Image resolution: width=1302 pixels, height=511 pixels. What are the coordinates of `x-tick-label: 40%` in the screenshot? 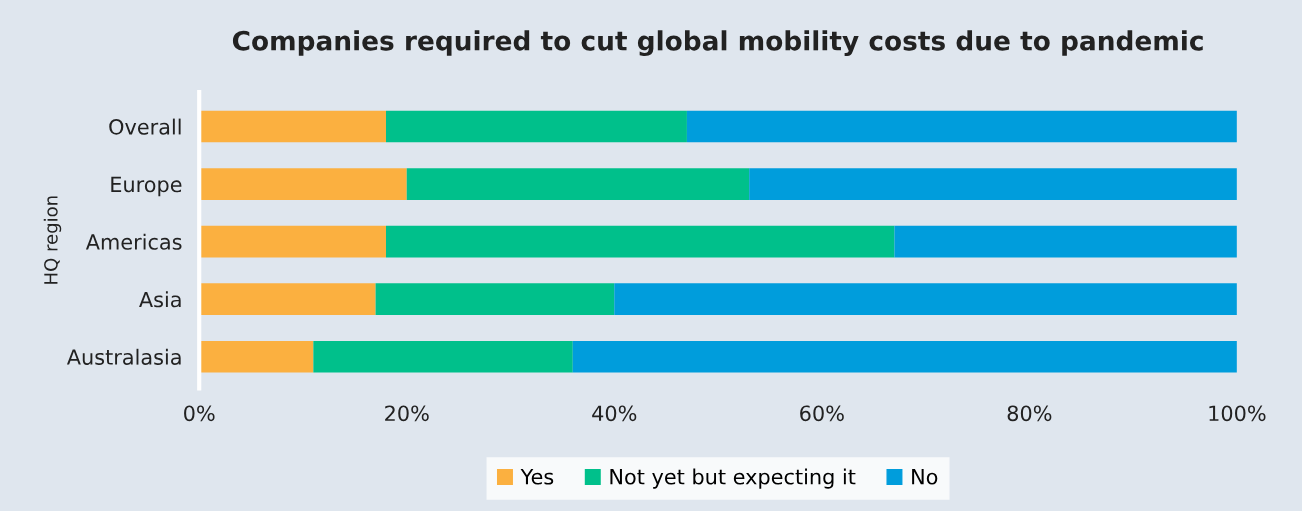 It's located at (614, 413).